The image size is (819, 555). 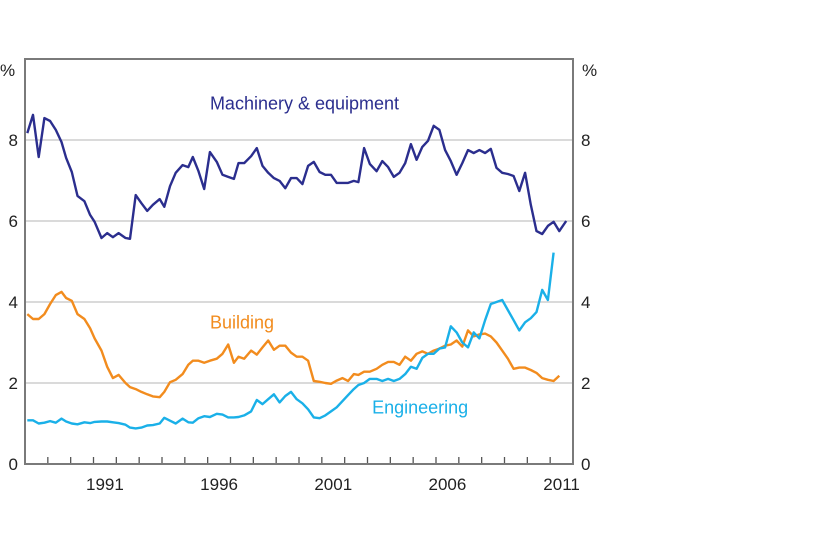 What do you see at coordinates (13, 140) in the screenshot?
I see `y-tick-label-left: 8` at bounding box center [13, 140].